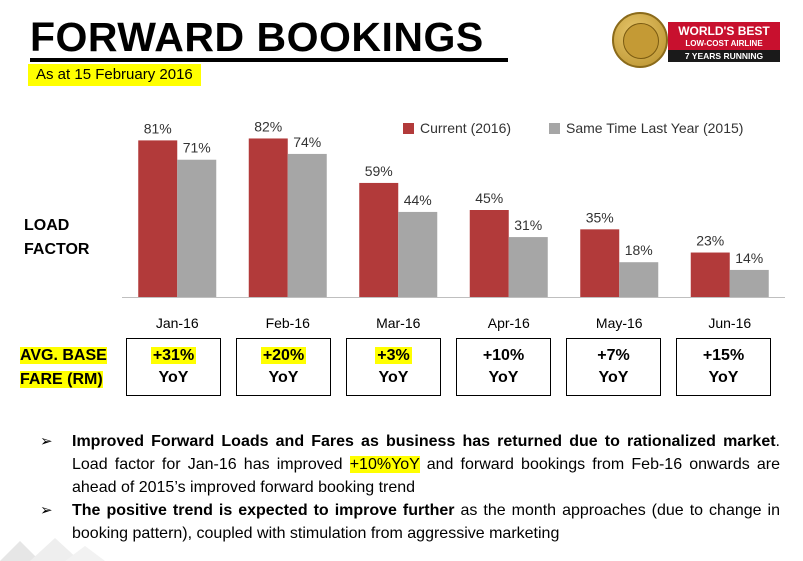 This screenshot has height=561, width=803. What do you see at coordinates (56, 238) in the screenshot?
I see `load-factor-label: LOAD FACTOR` at bounding box center [56, 238].